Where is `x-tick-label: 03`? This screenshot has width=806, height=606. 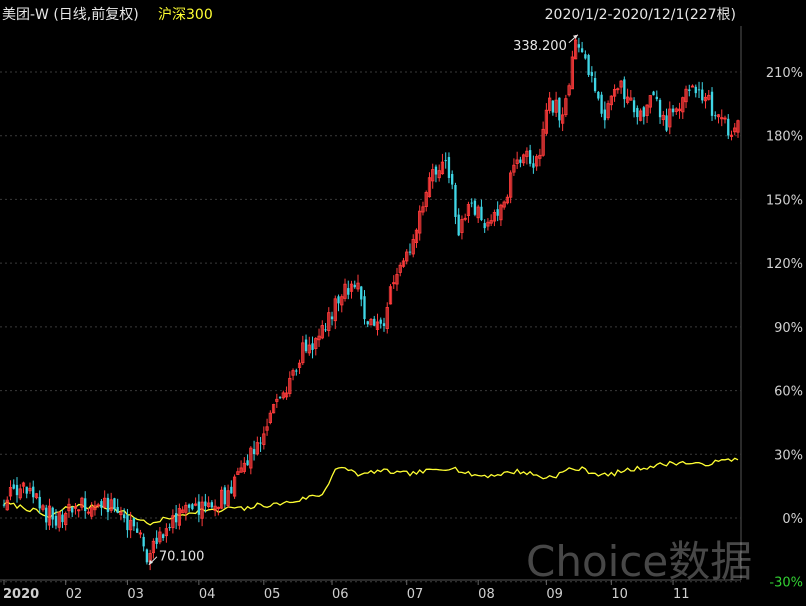 x-tick-label: 03 is located at coordinates (135, 594).